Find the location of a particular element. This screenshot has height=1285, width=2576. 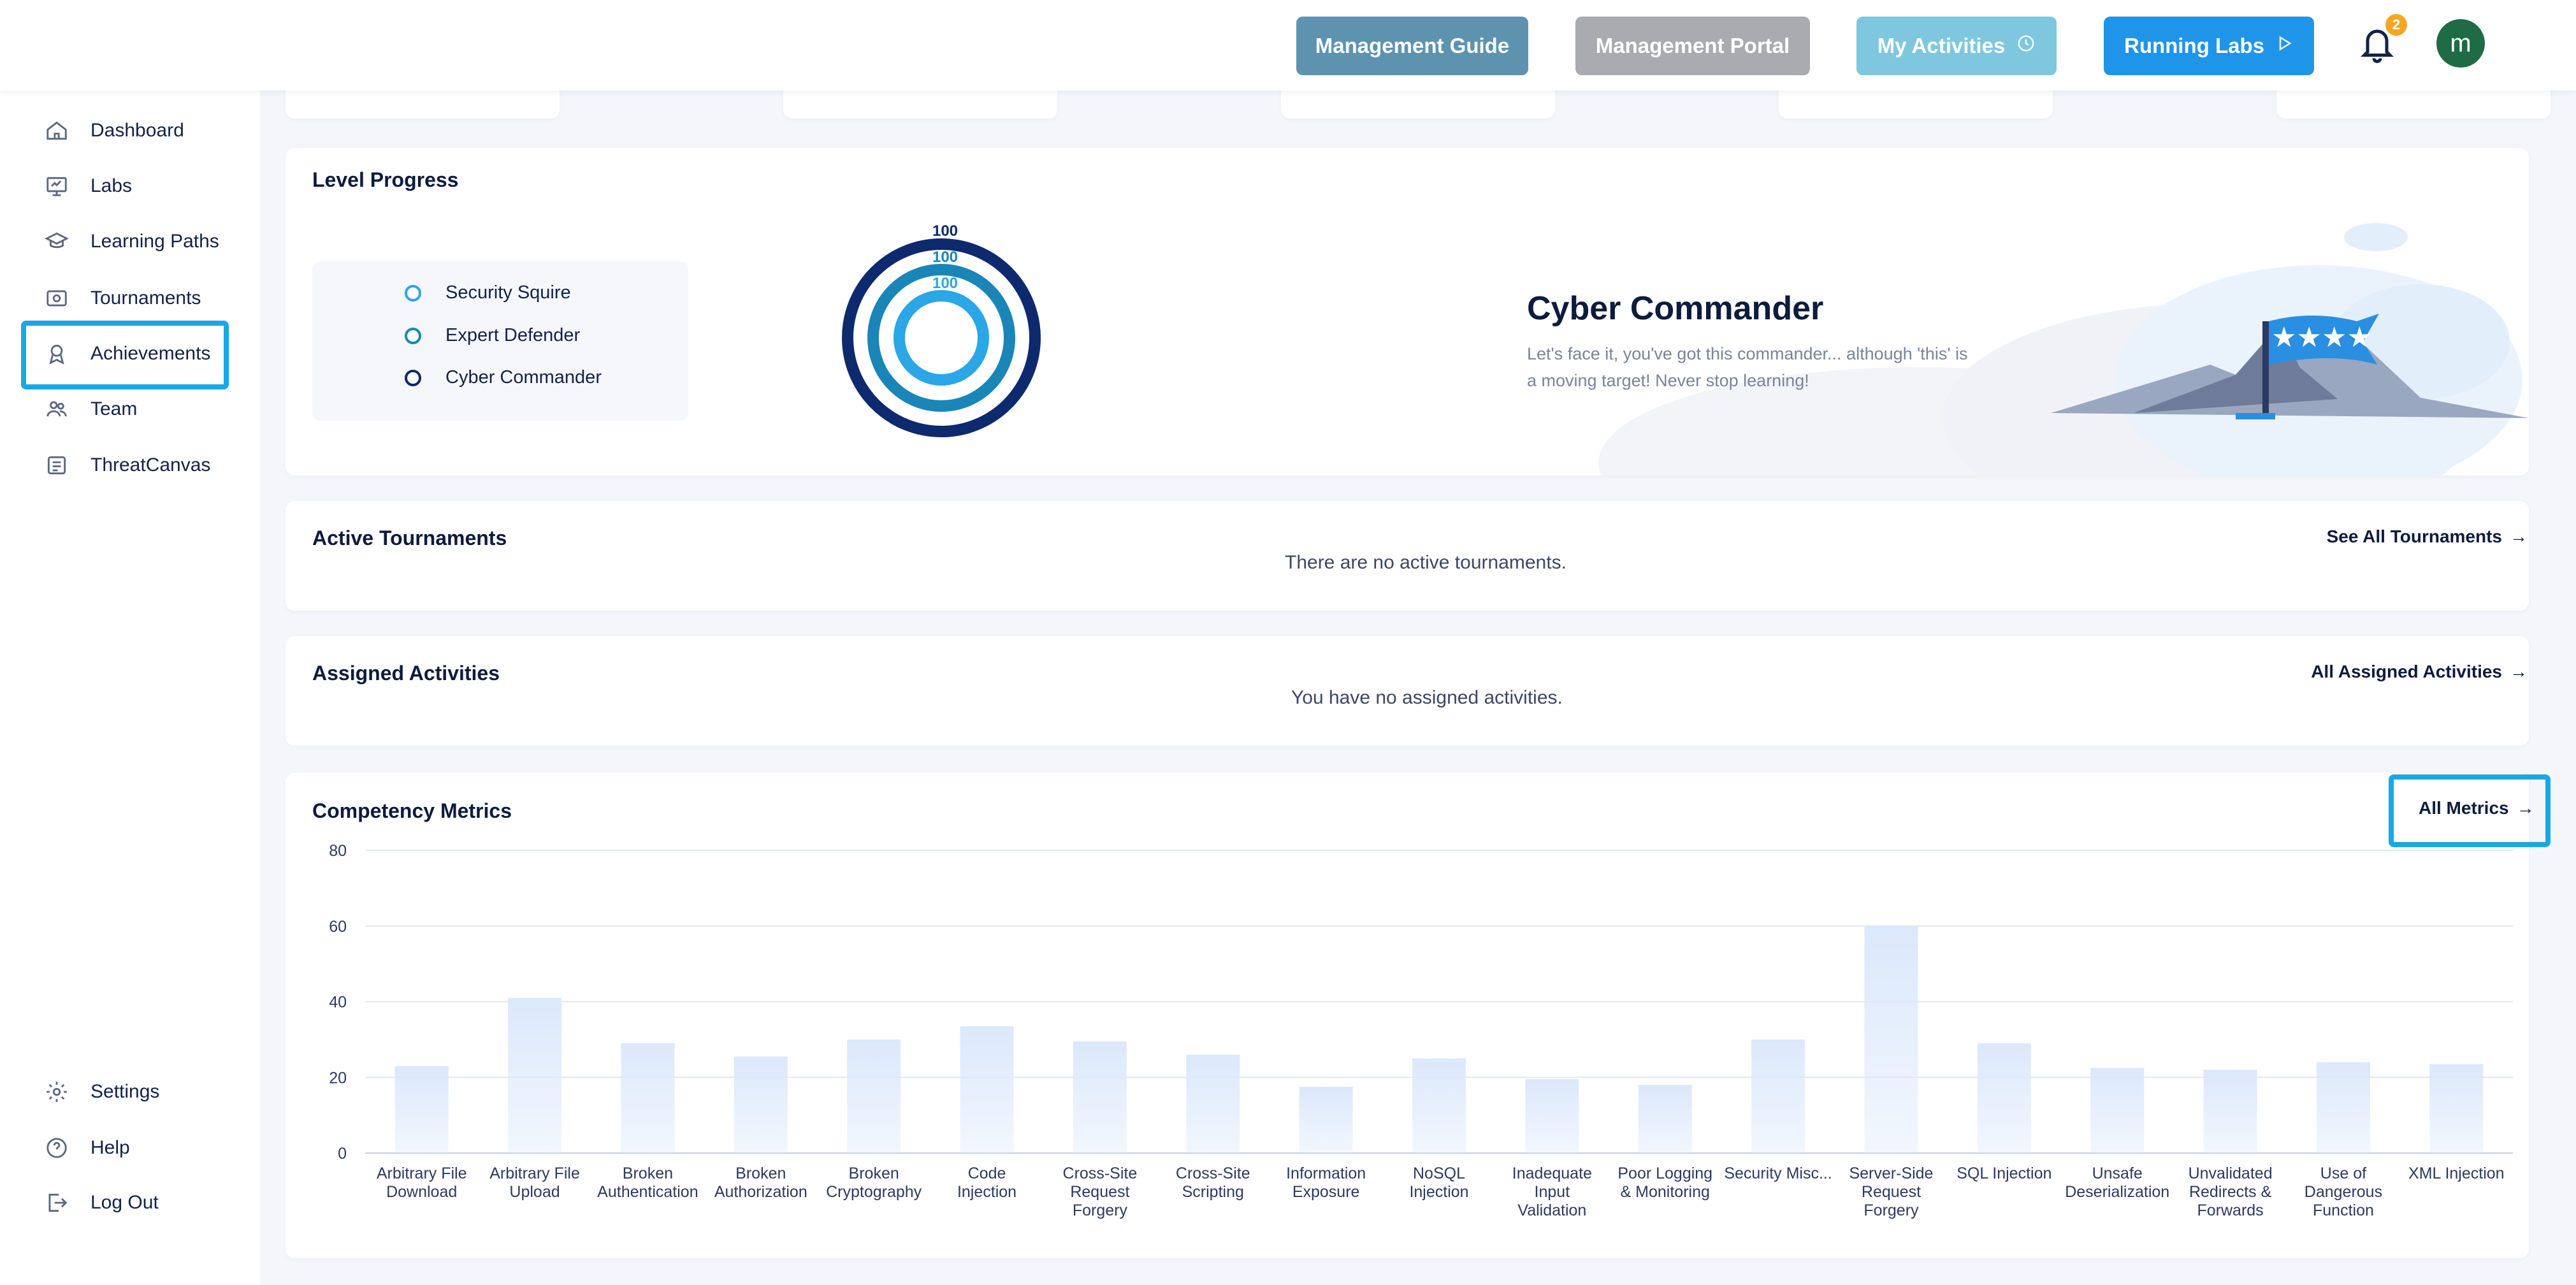

gear-icon is located at coordinates (57, 1092).